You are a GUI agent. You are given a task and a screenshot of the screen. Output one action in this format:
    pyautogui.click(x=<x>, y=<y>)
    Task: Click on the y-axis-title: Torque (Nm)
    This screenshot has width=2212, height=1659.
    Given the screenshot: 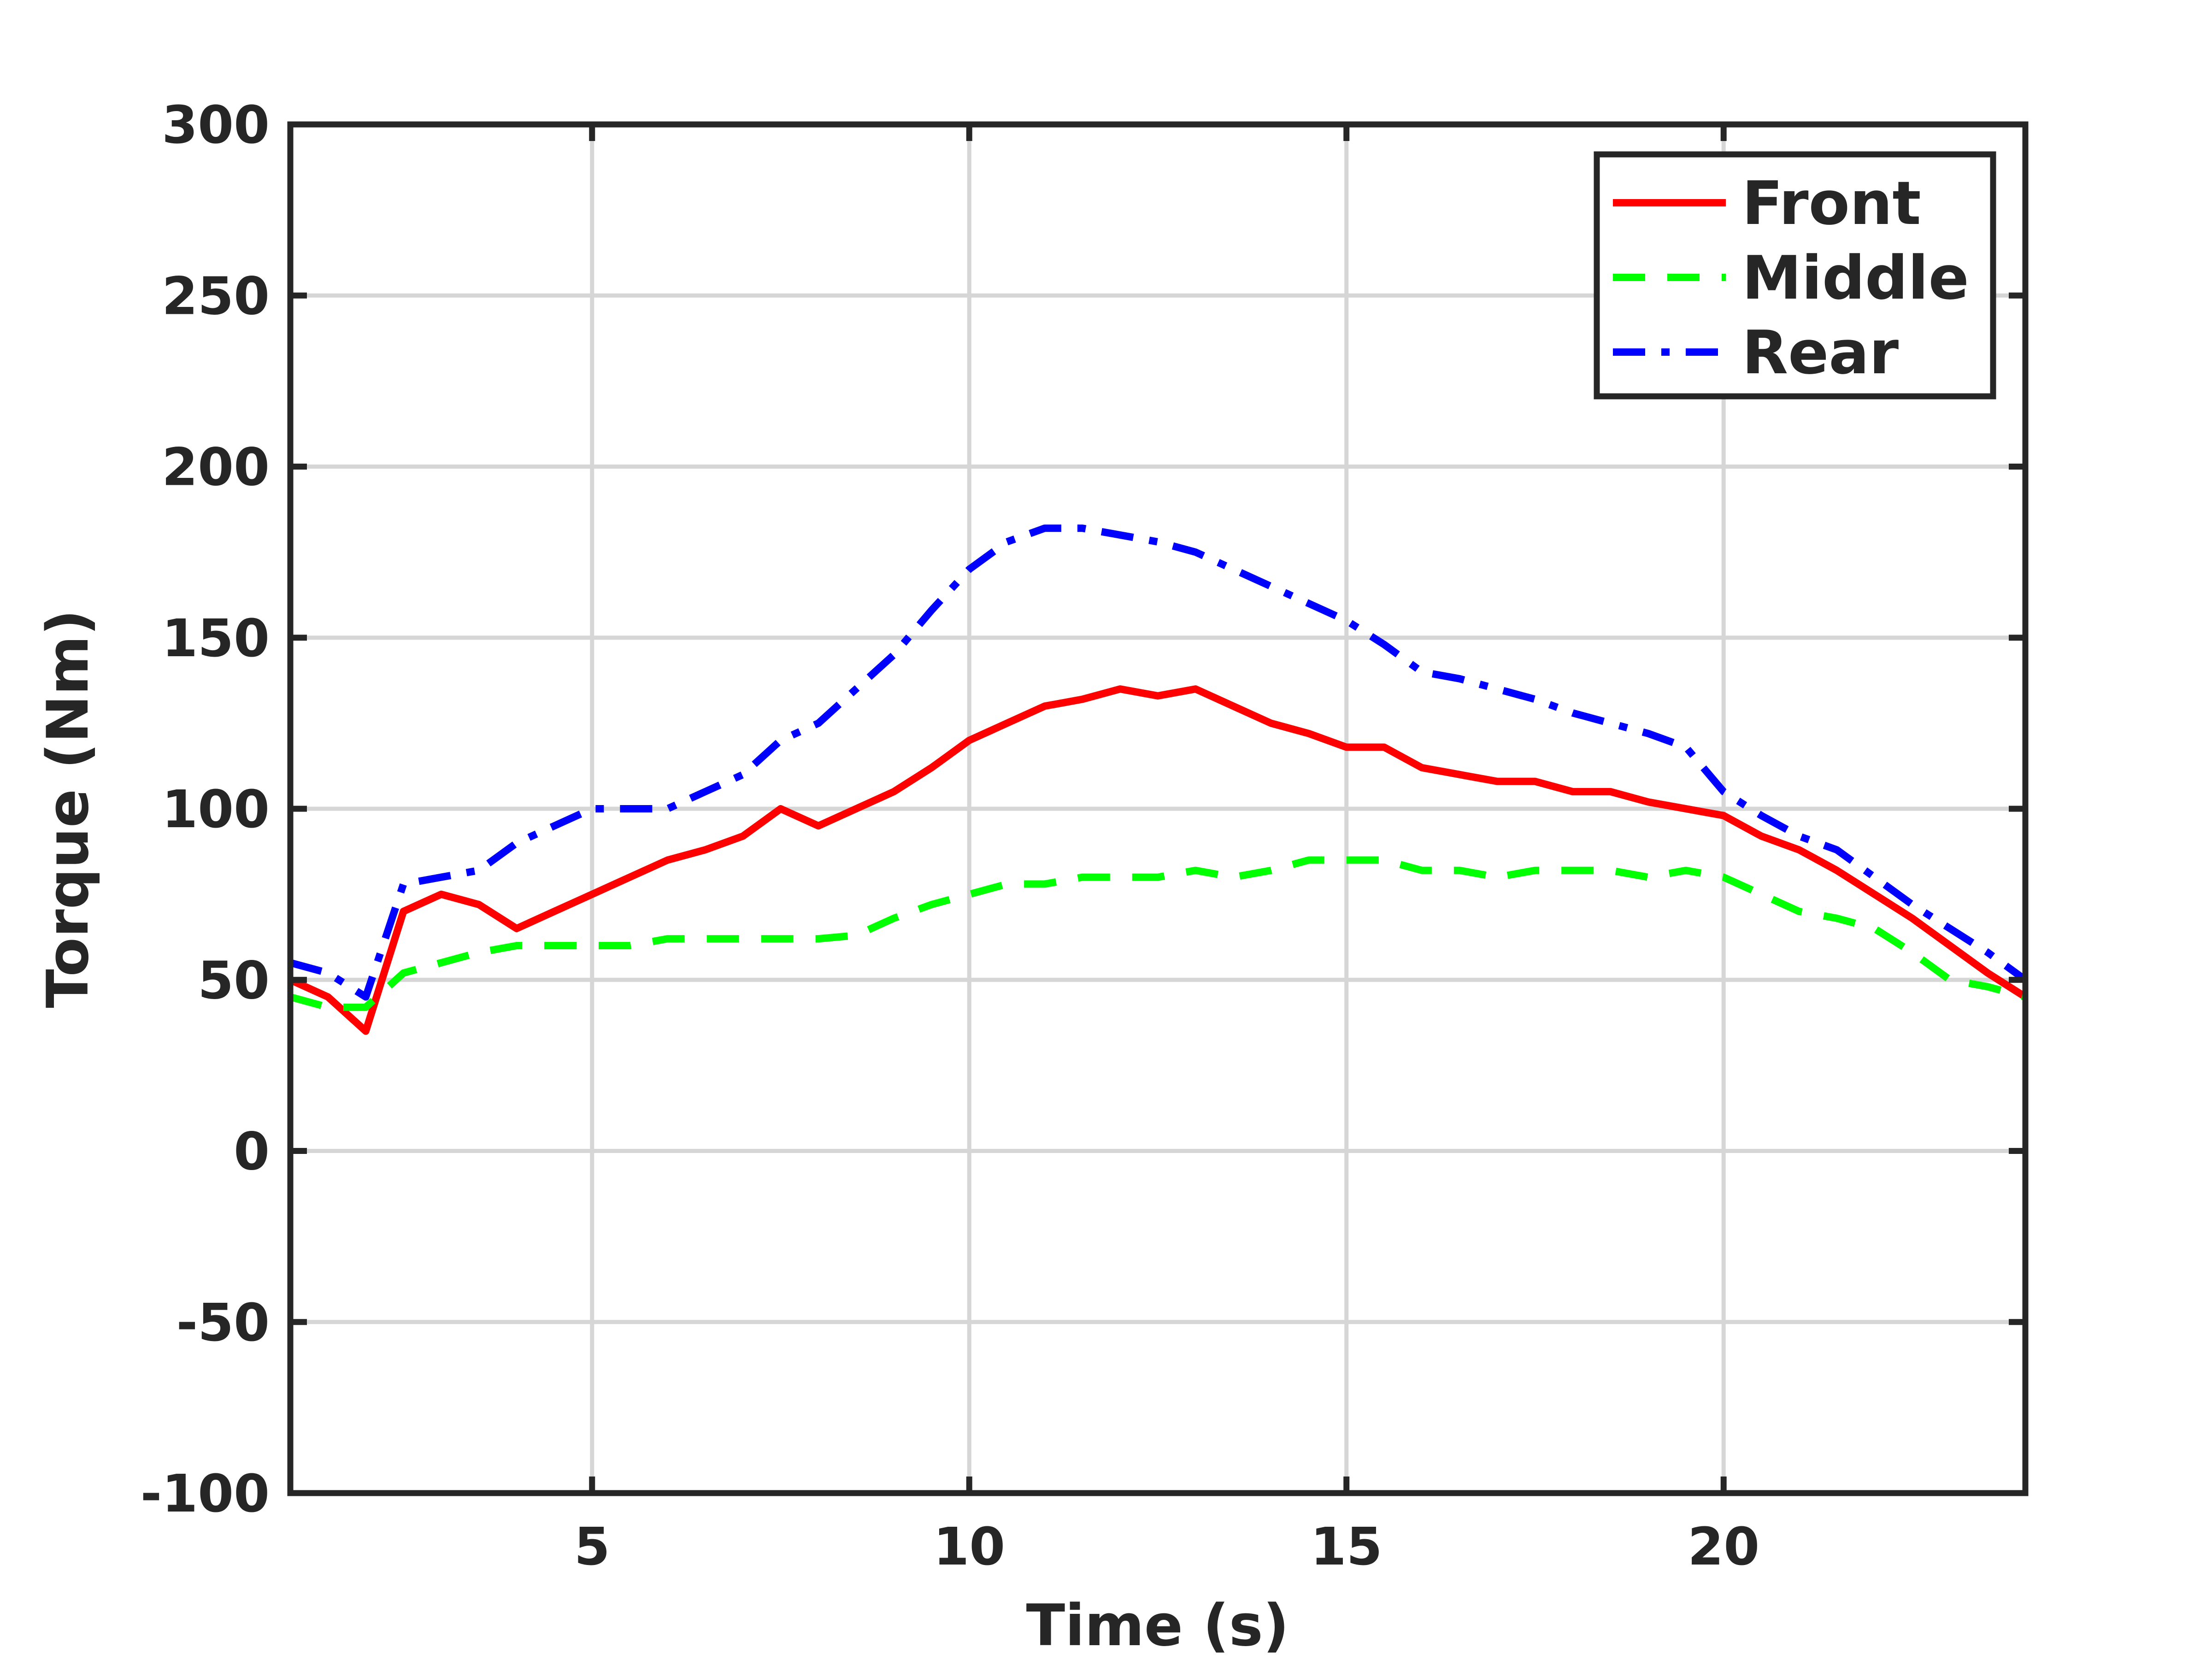 What is the action you would take?
    pyautogui.click(x=68, y=808)
    